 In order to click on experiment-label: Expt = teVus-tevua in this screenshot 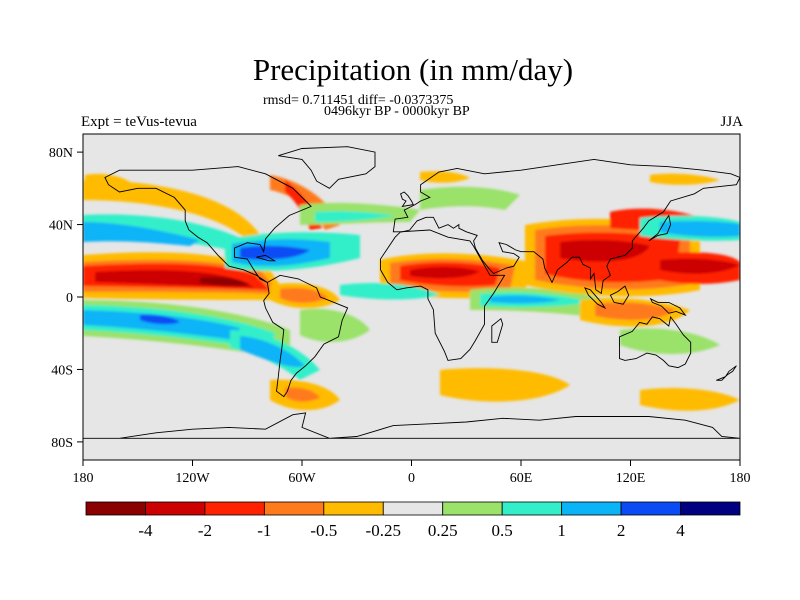, I will do `click(139, 122)`.